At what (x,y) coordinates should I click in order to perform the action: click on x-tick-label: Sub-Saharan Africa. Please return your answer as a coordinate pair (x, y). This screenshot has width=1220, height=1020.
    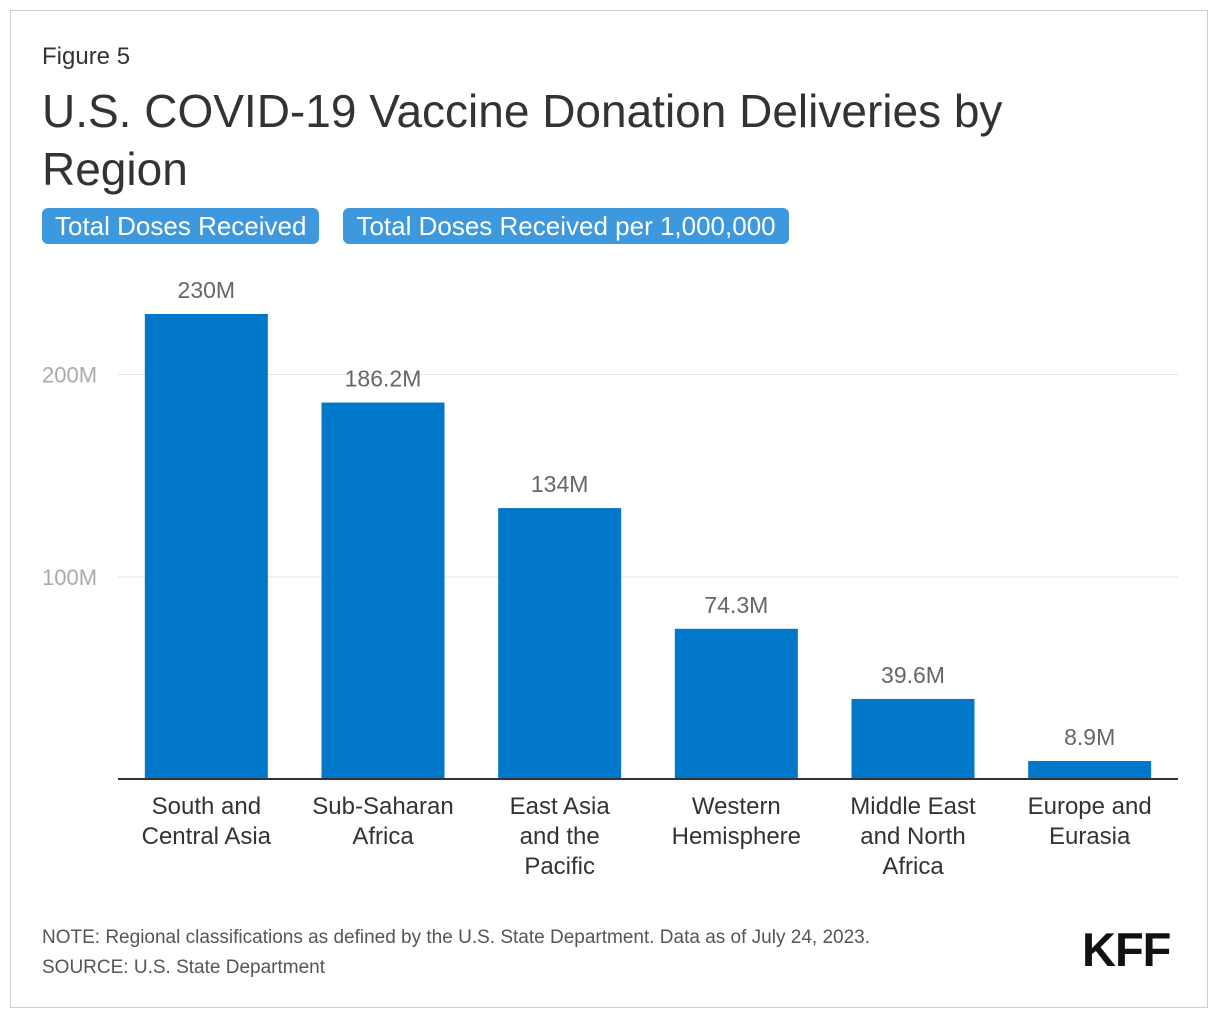
    Looking at the image, I should click on (382, 821).